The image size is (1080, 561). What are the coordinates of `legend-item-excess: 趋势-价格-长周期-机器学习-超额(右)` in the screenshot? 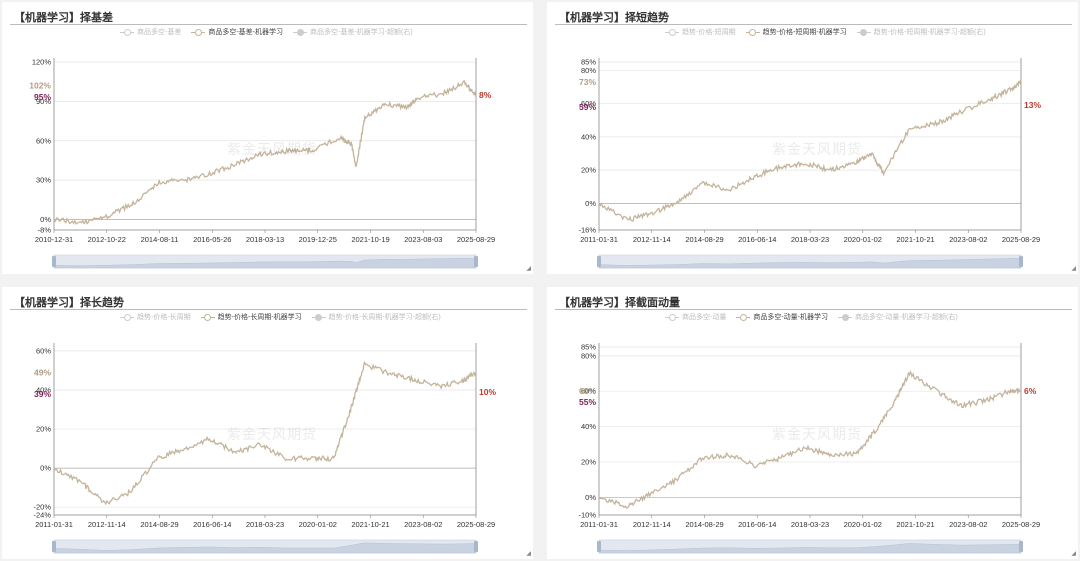 It's located at (376, 317).